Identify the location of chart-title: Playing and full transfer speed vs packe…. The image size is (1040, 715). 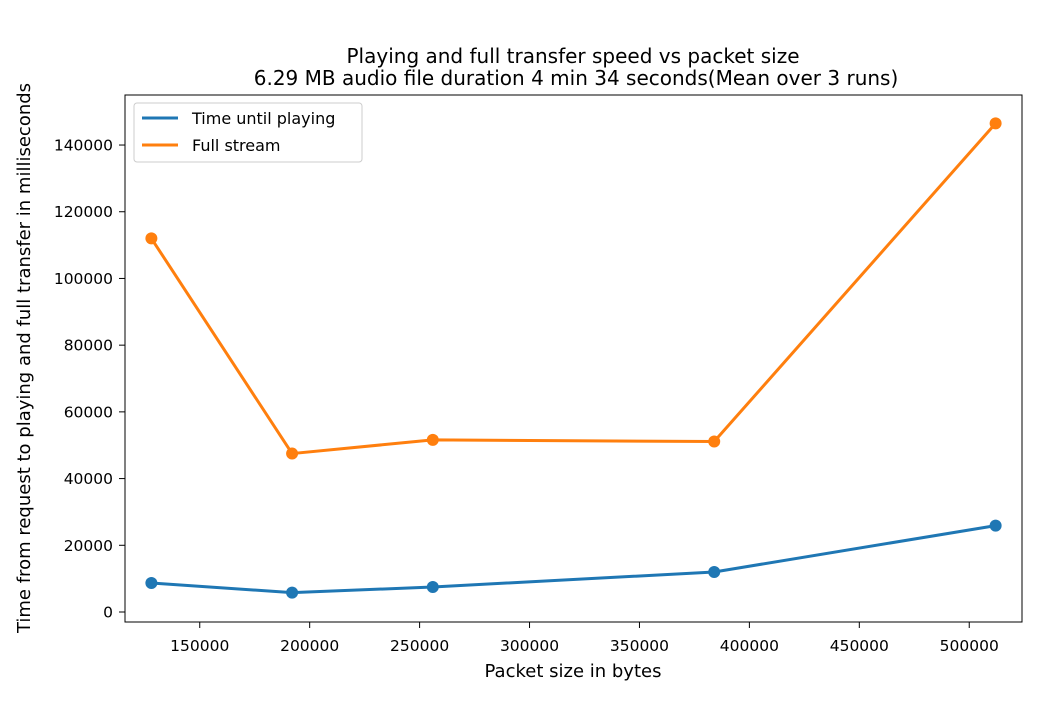
(573, 56).